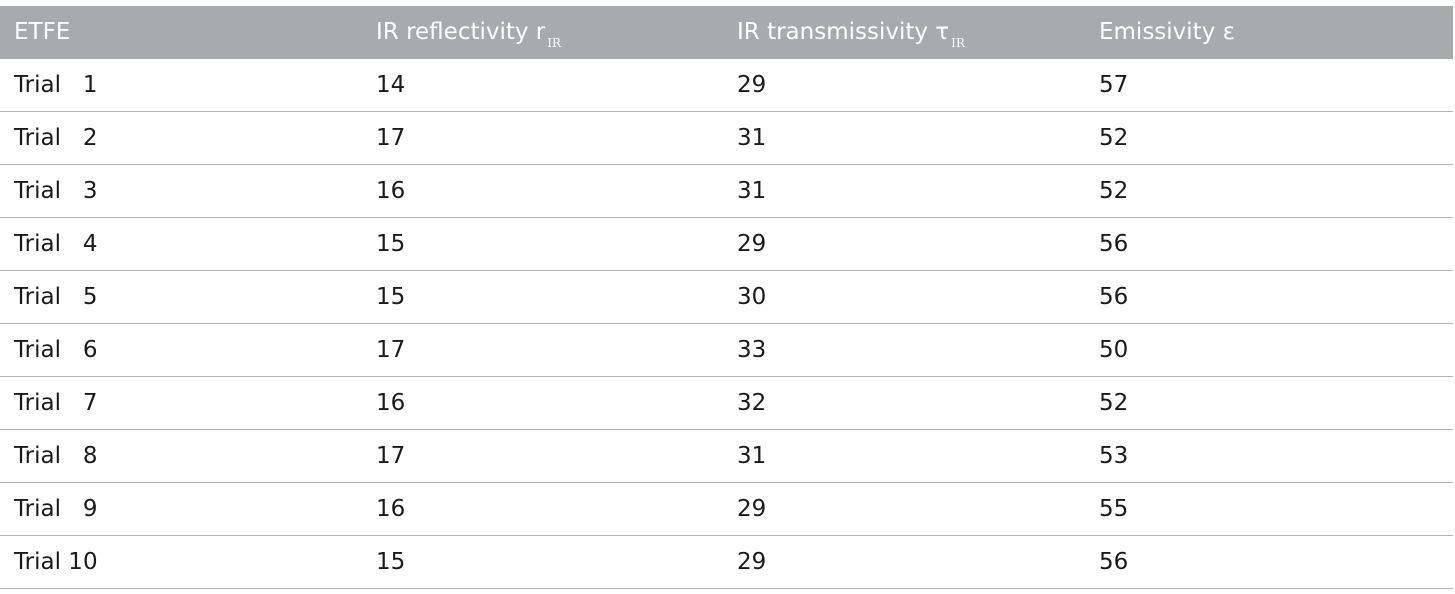 This screenshot has width=1455, height=594. What do you see at coordinates (56, 190) in the screenshot?
I see `trial-label: Trial 3` at bounding box center [56, 190].